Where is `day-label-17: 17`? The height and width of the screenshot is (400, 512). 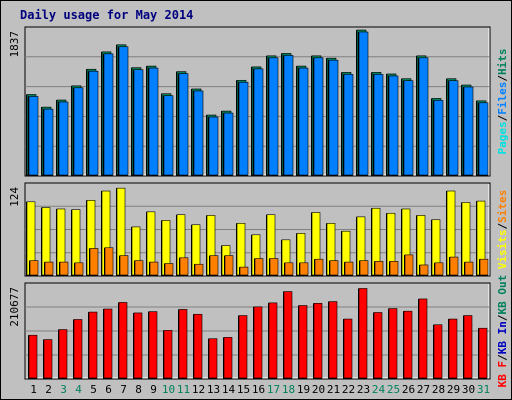
day-label-17: 17 is located at coordinates (273, 389).